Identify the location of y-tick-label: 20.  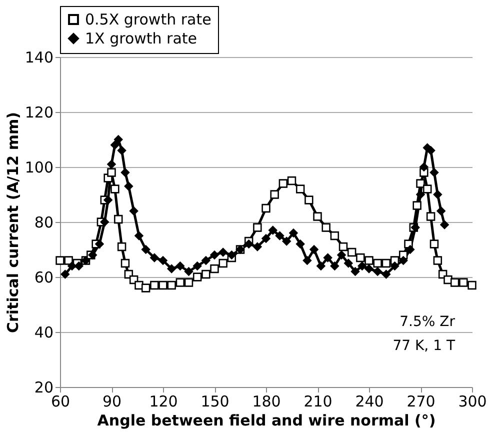
(44, 387).